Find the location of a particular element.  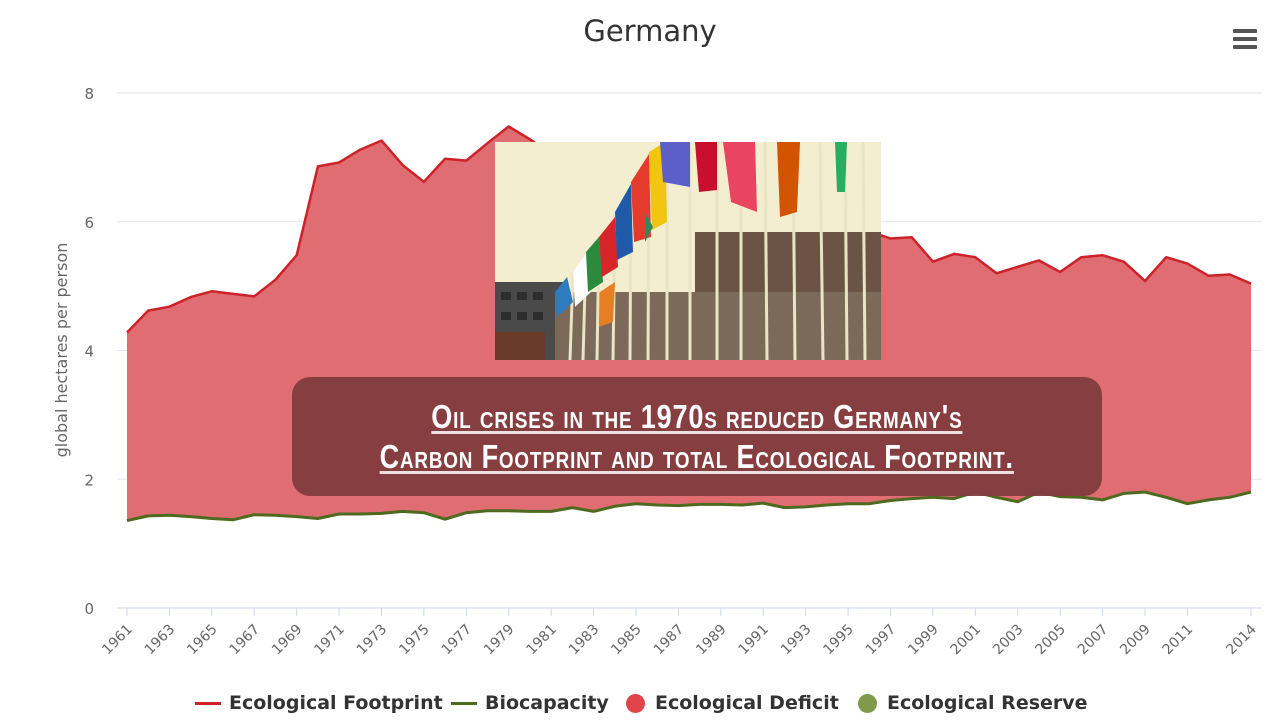

legend-label: Biocapacity is located at coordinates (547, 703).